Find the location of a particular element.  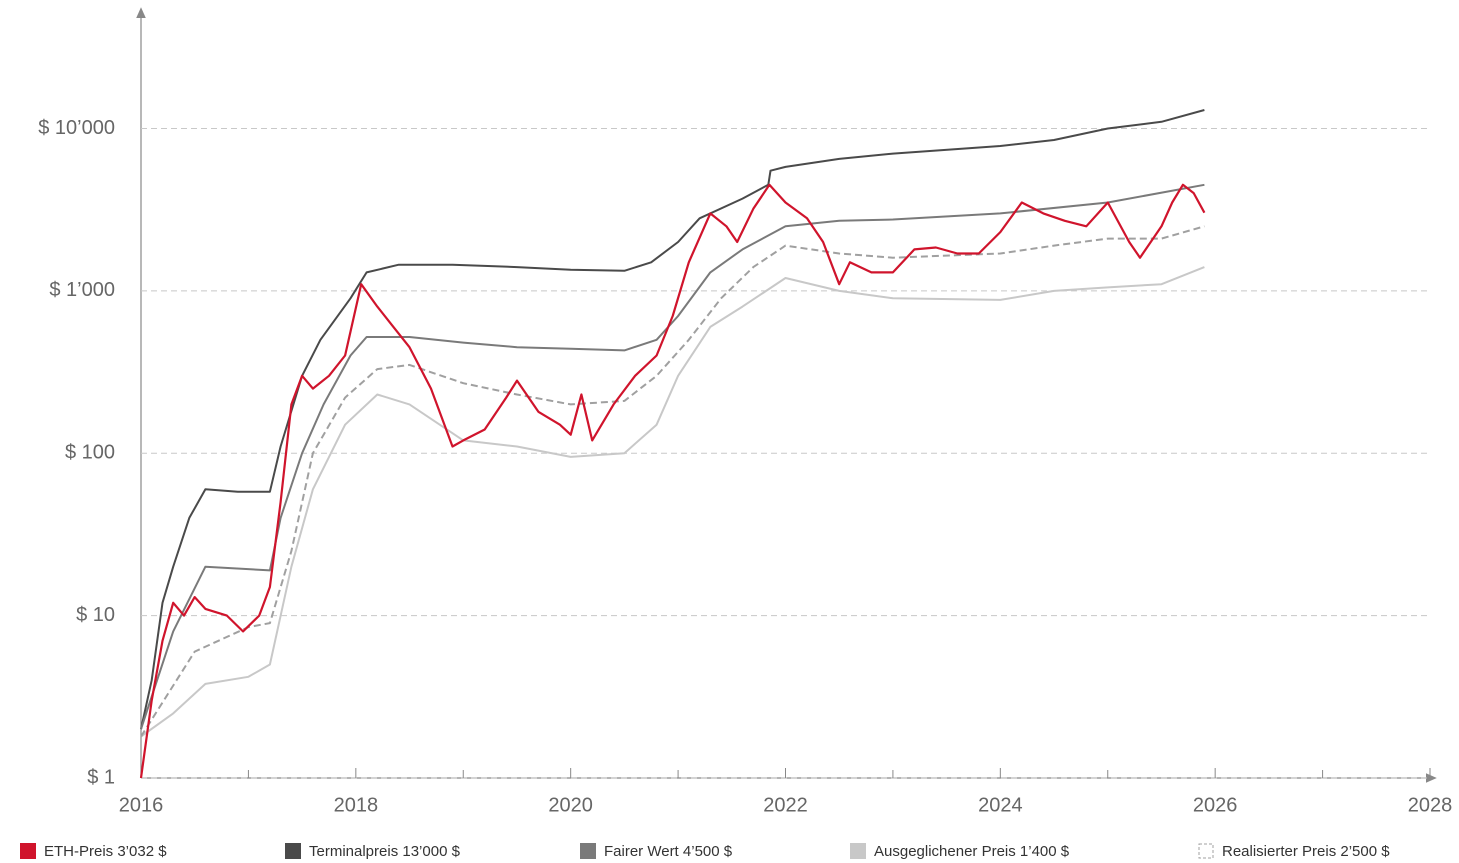

y-tick-label: $ 10’000 is located at coordinates (76, 128).